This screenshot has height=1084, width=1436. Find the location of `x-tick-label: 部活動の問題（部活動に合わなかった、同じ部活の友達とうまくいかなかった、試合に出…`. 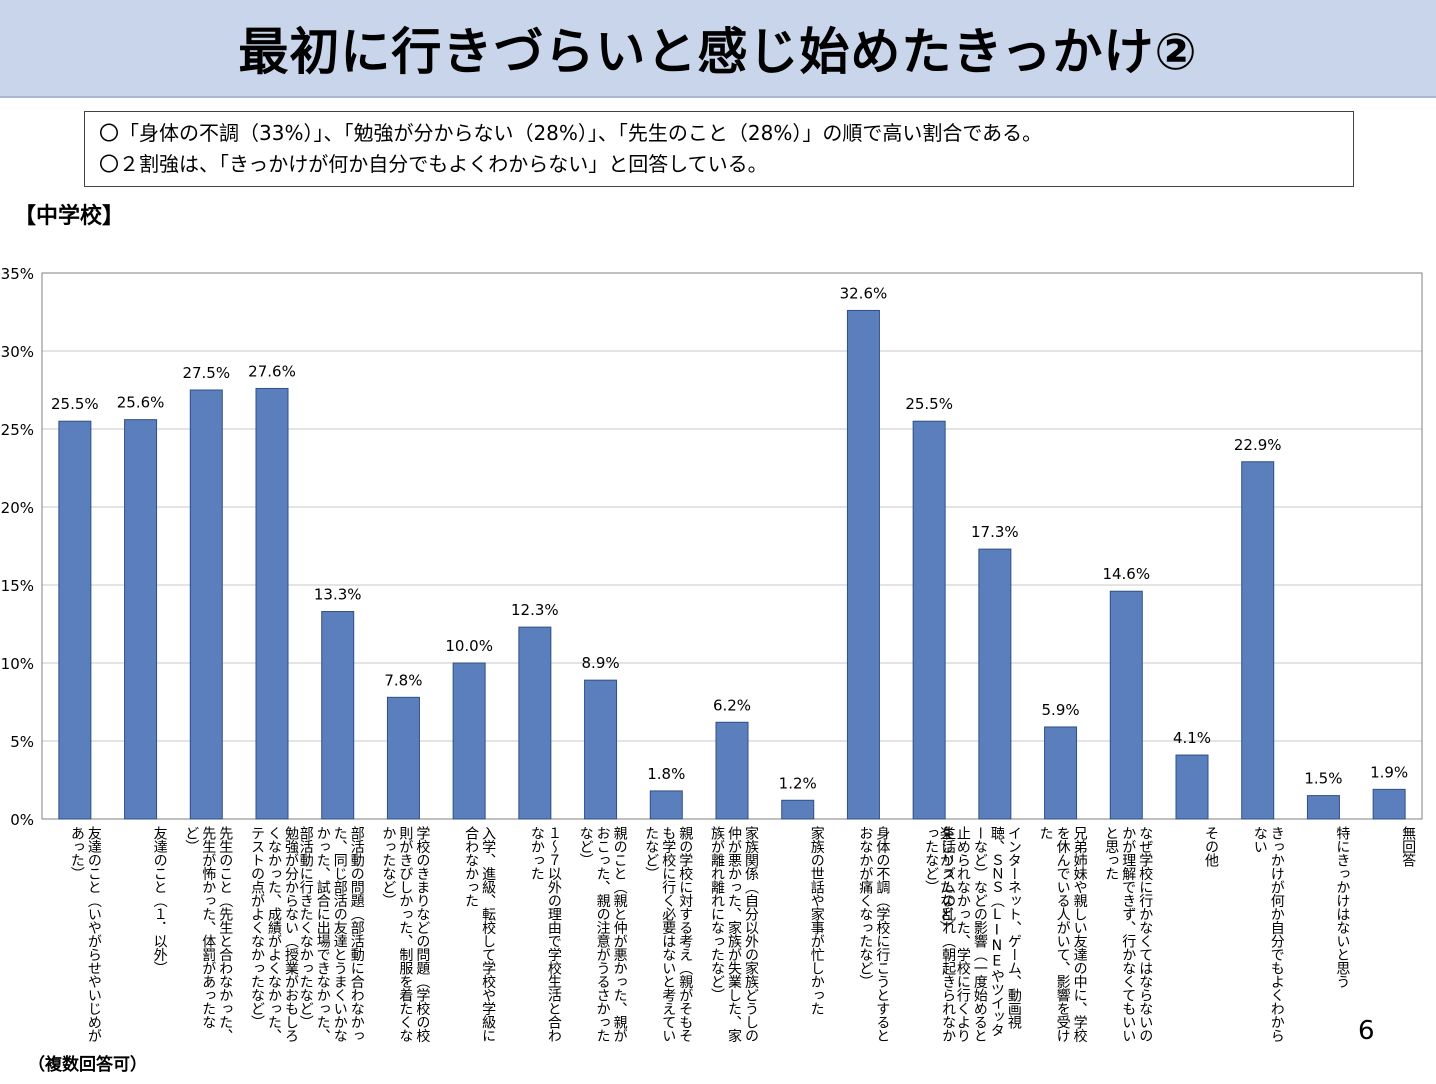

x-tick-label: 部活動の問題（部活動に合わなかった、同じ部活の友達とうまくいかなかった、試合に出… is located at coordinates (331, 934).